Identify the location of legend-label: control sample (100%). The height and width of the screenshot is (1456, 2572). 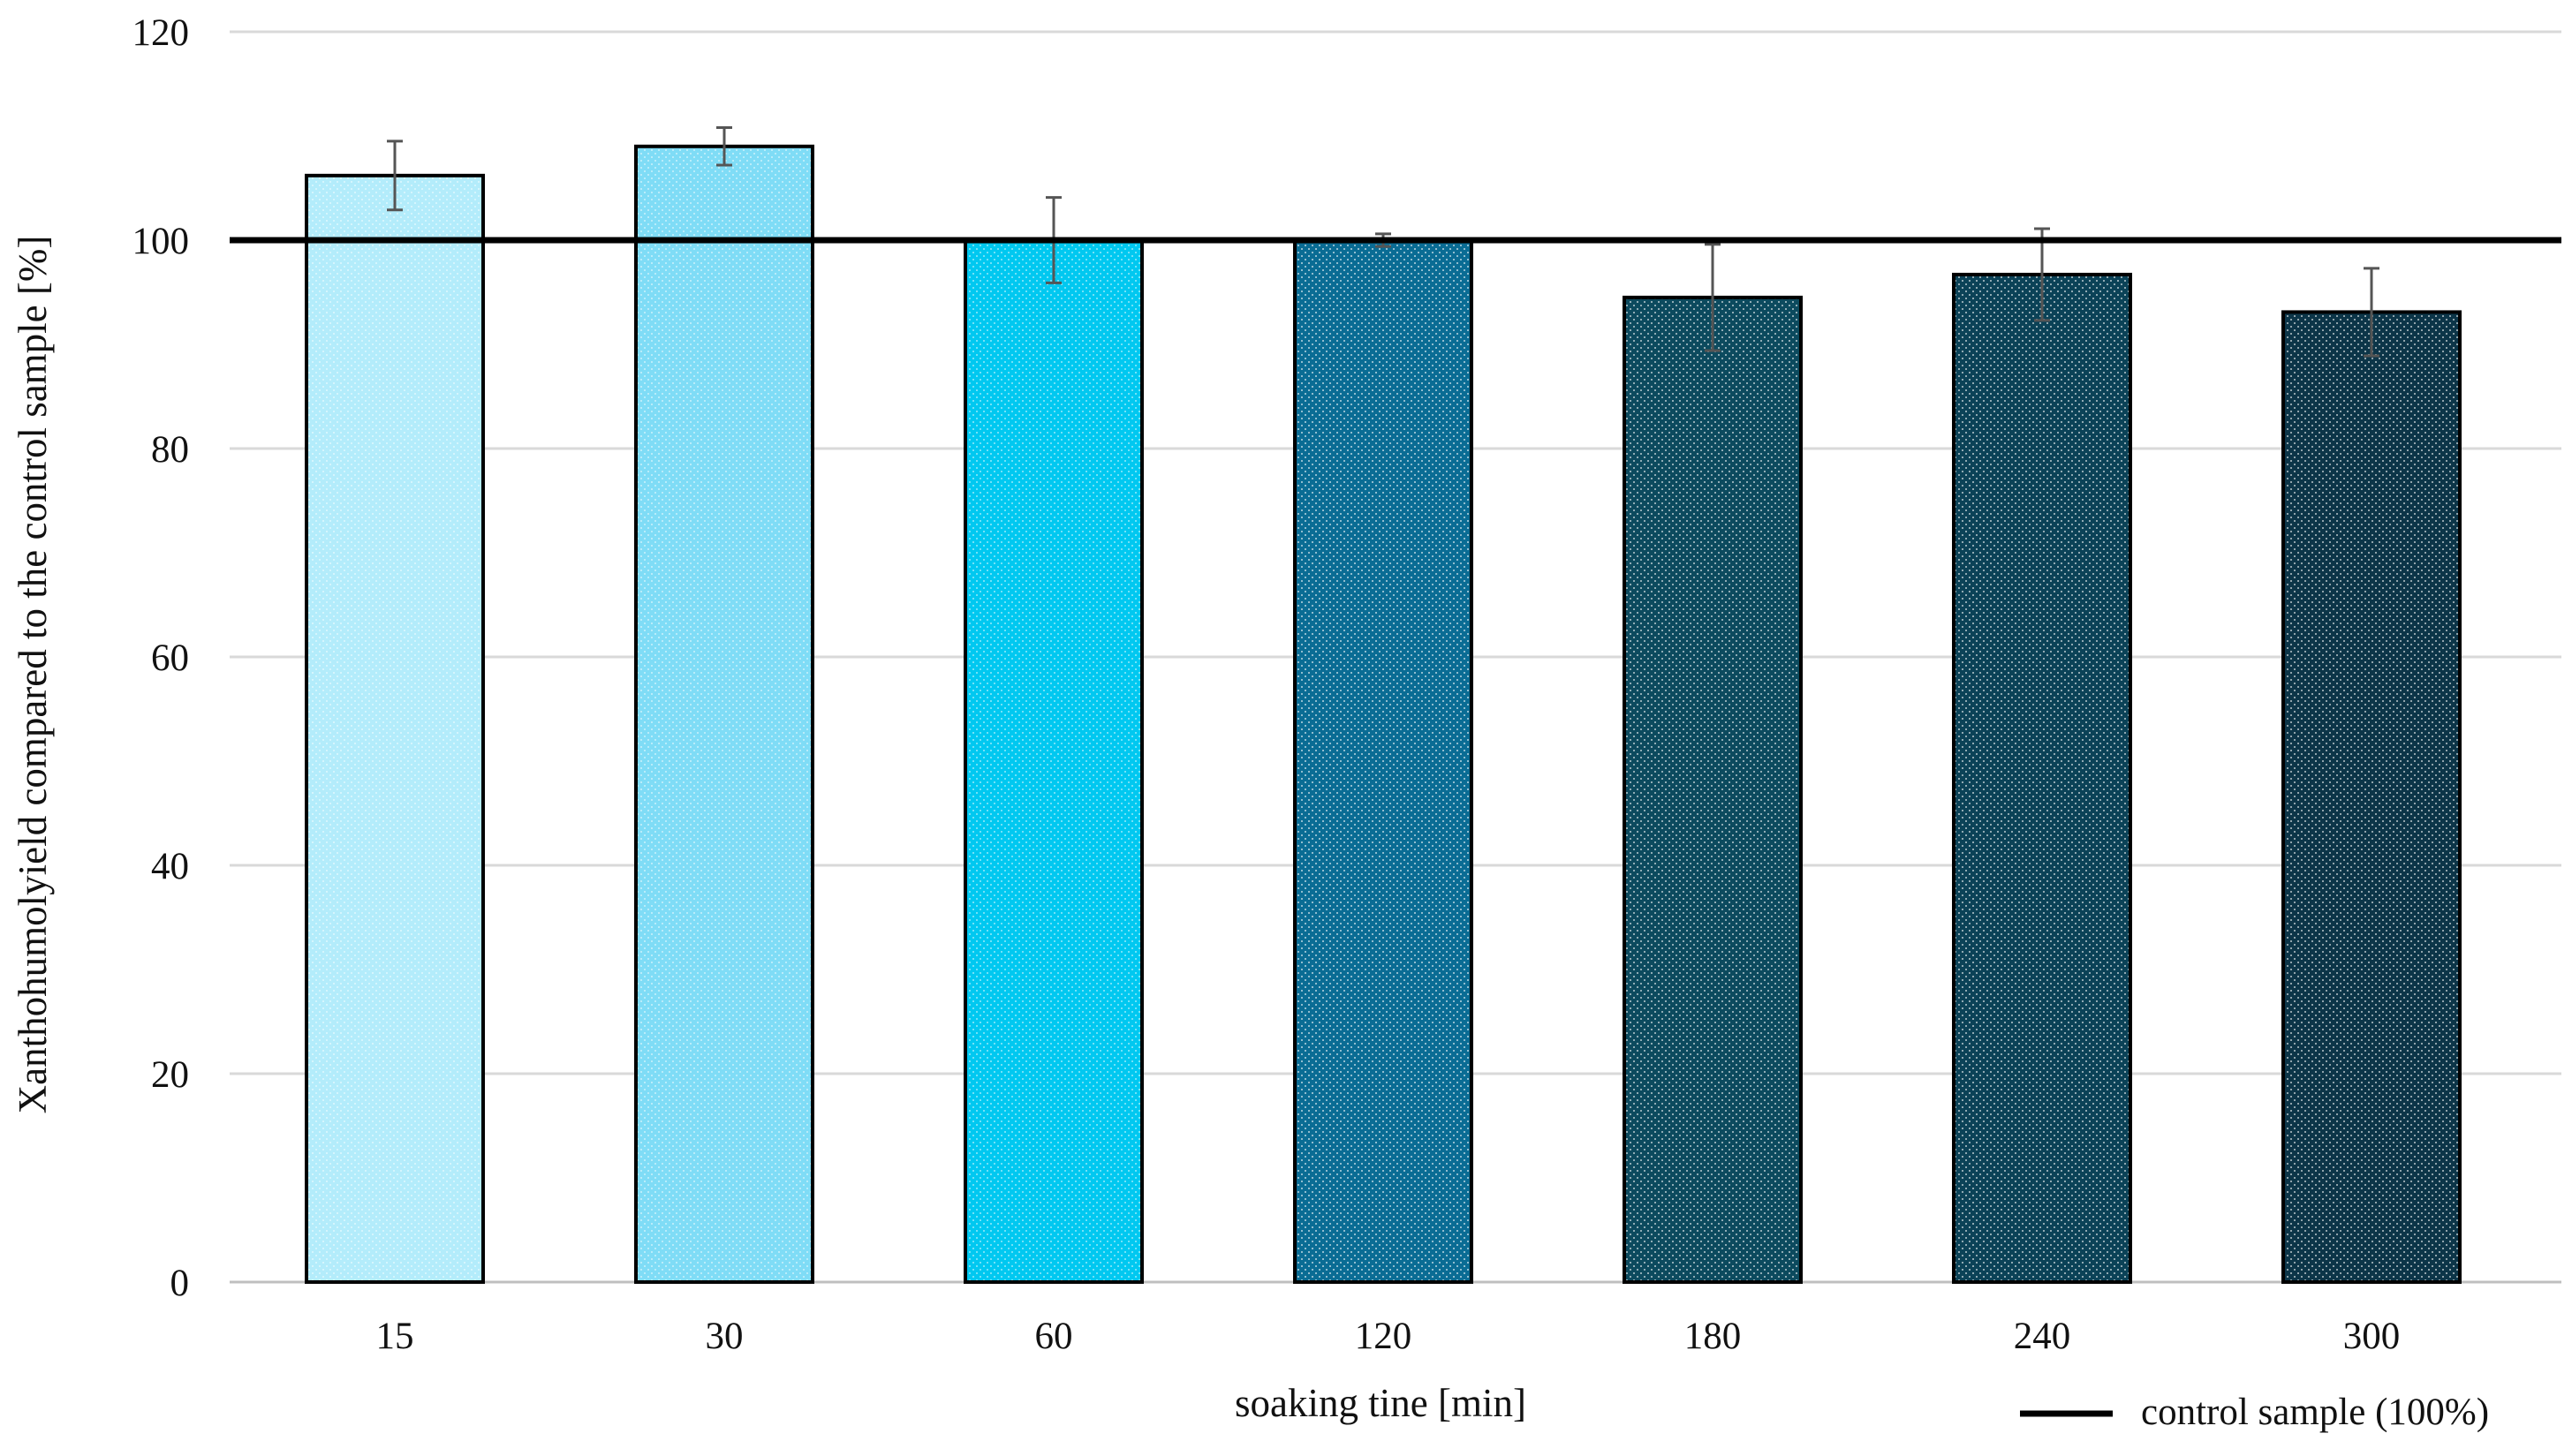
(2315, 1412).